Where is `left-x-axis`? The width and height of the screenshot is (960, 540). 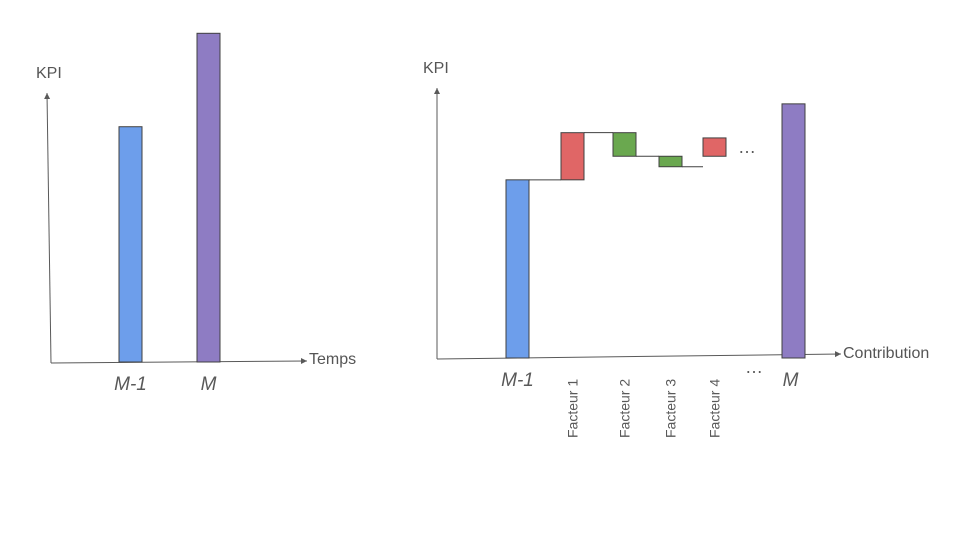 left-x-axis is located at coordinates (179, 361).